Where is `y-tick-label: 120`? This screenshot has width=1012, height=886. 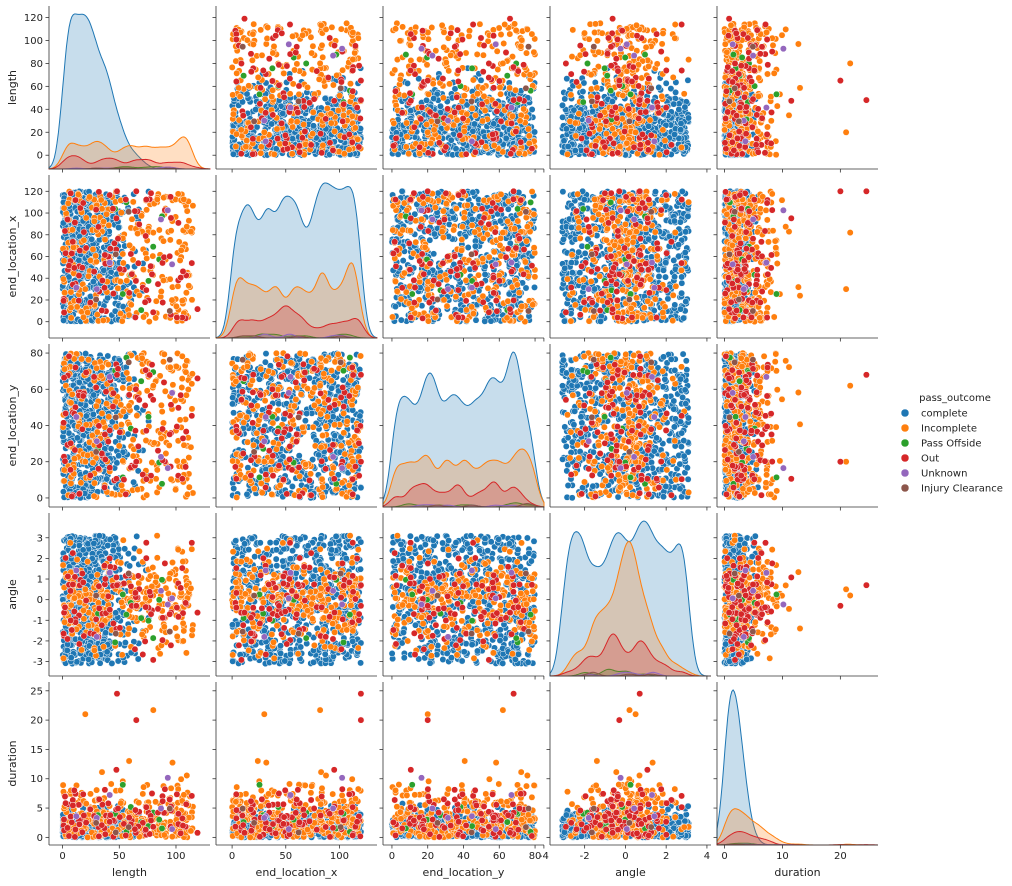
y-tick-label: 120 is located at coordinates (33, 18).